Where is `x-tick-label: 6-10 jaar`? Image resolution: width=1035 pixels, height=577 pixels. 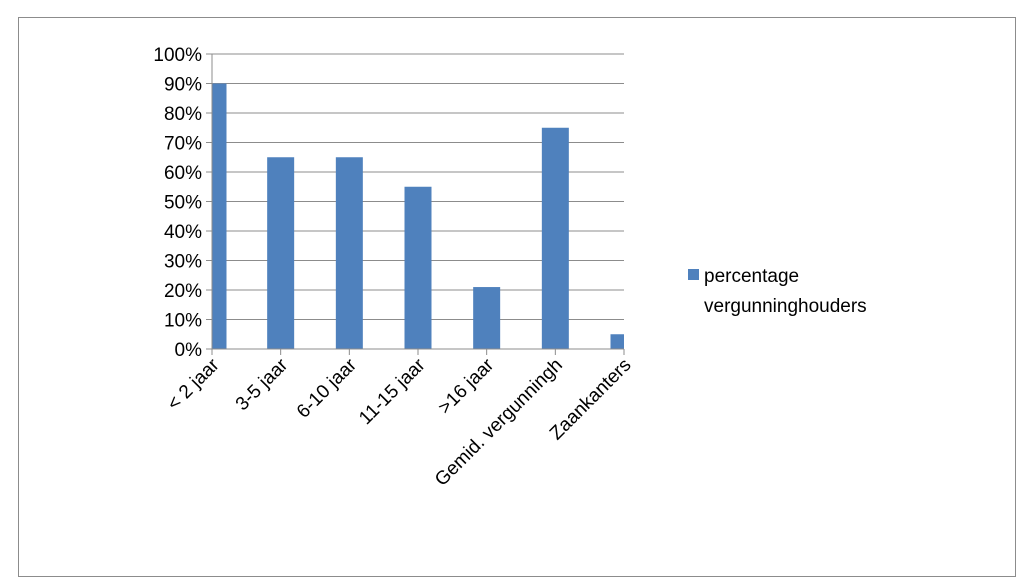
x-tick-label: 6-10 jaar is located at coordinates (327, 388).